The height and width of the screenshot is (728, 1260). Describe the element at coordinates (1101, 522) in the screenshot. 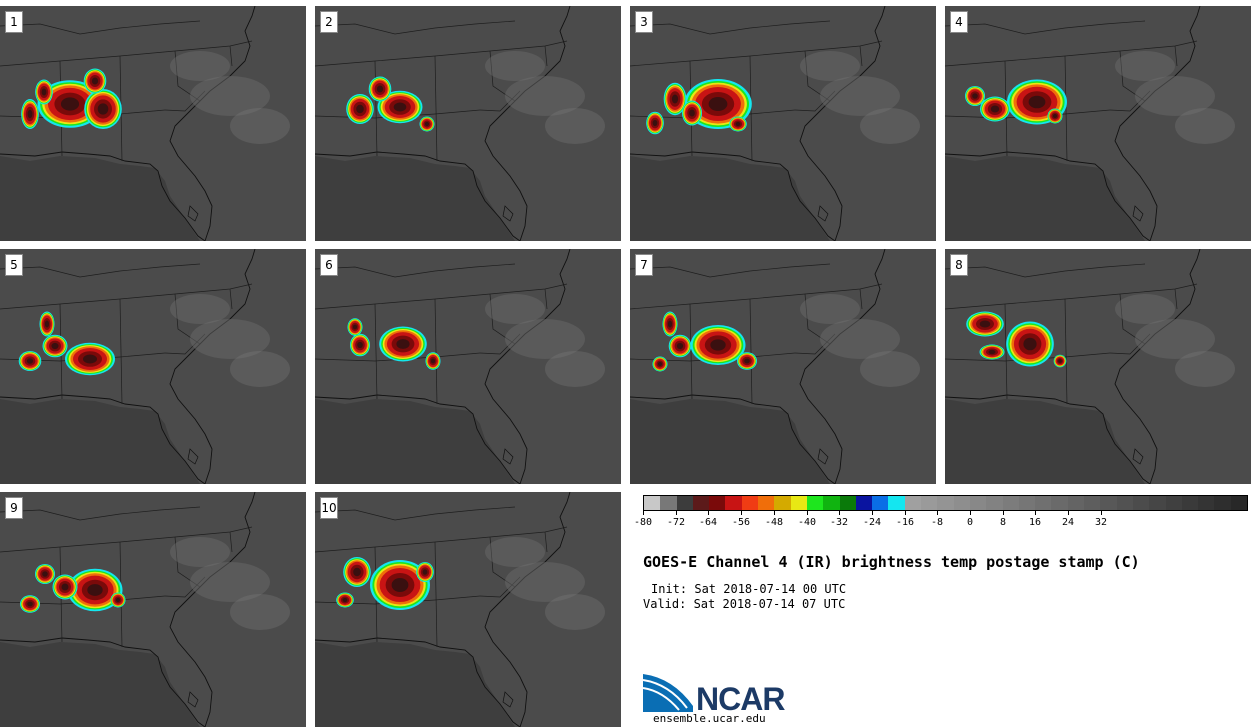

I see `colorbar-tick-label: 32` at that location.